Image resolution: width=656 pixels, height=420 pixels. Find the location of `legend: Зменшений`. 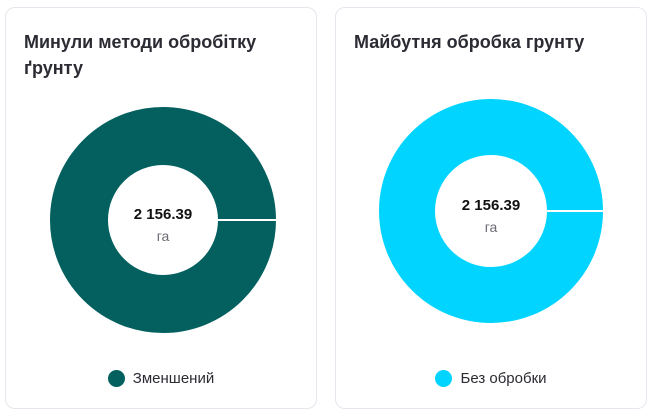

legend: Зменшений is located at coordinates (161, 378).